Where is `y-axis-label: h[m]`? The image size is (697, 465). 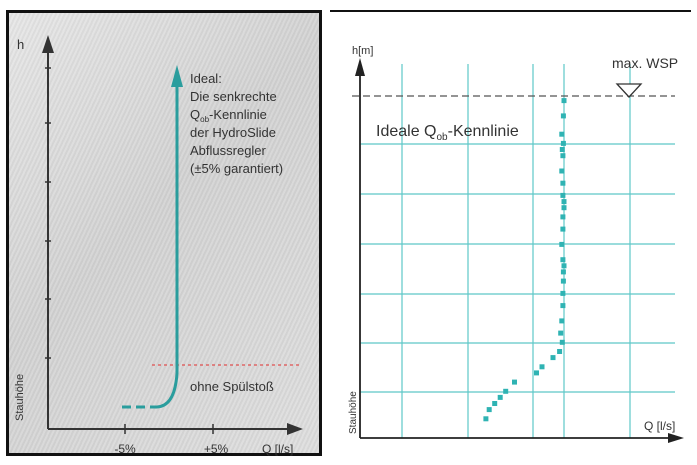 y-axis-label: h[m] is located at coordinates (362, 51).